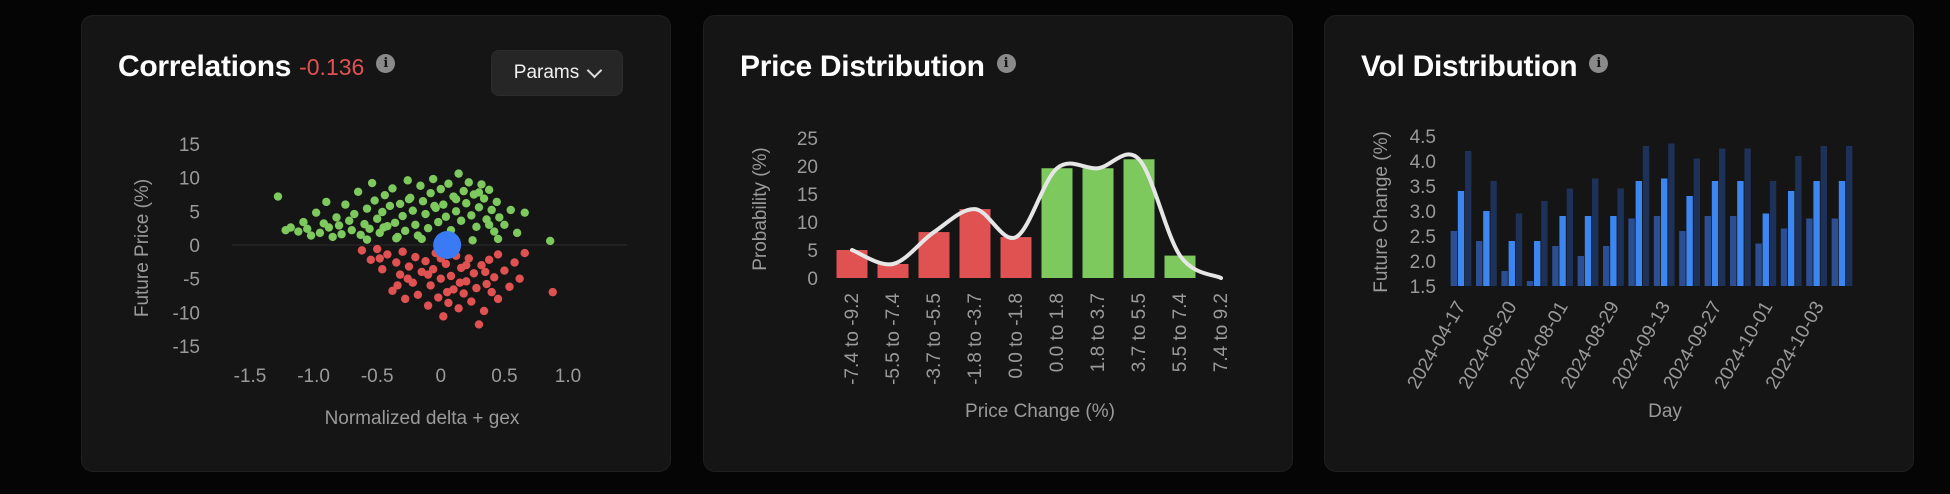 Image resolution: width=1950 pixels, height=494 pixels. I want to click on params-button-label: Params, so click(546, 72).